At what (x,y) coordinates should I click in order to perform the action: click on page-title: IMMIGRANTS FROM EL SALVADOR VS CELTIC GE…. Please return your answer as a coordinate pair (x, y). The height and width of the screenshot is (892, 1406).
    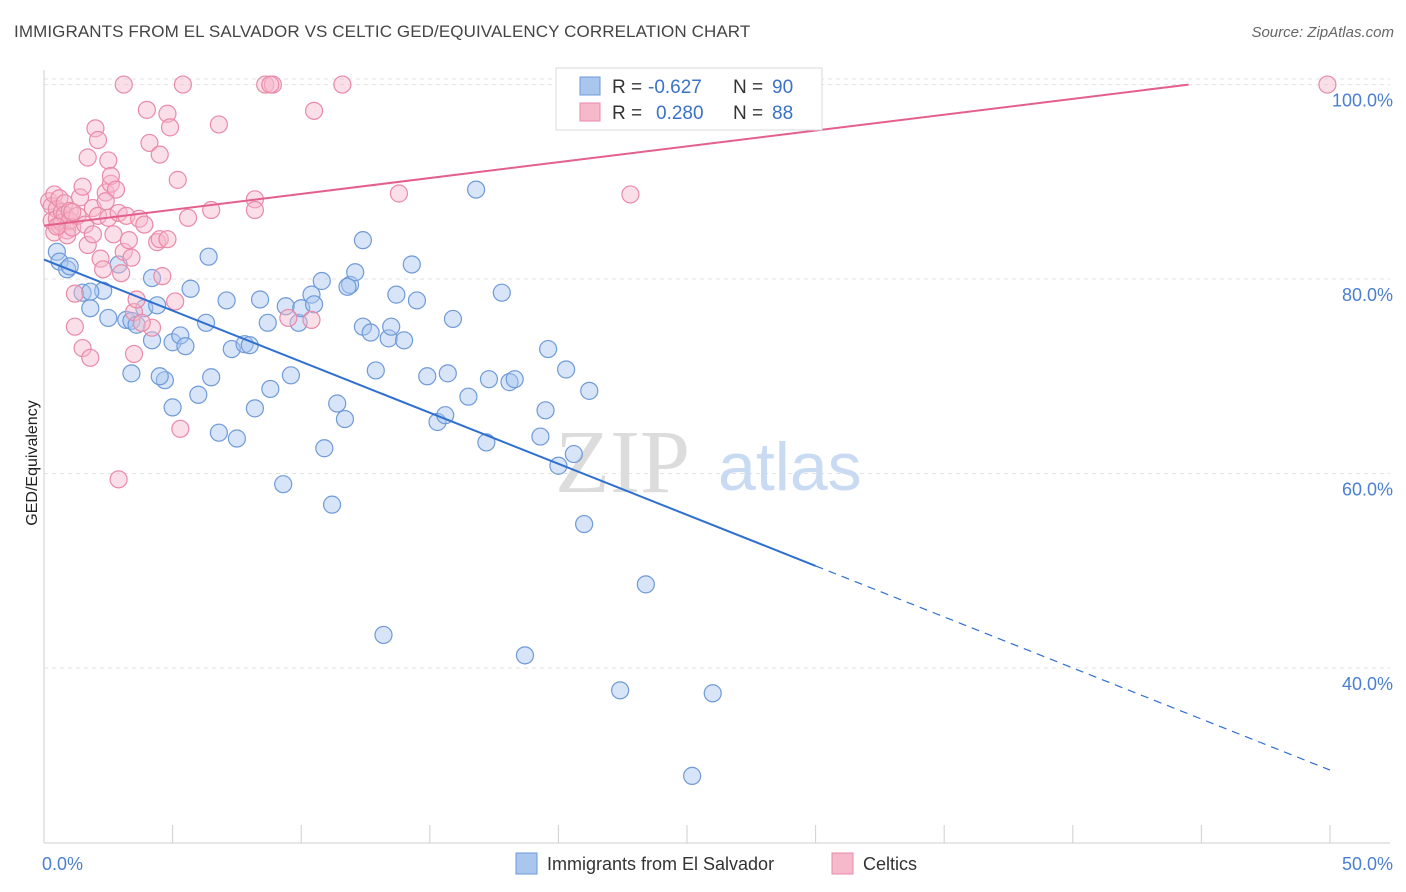
    Looking at the image, I should click on (382, 31).